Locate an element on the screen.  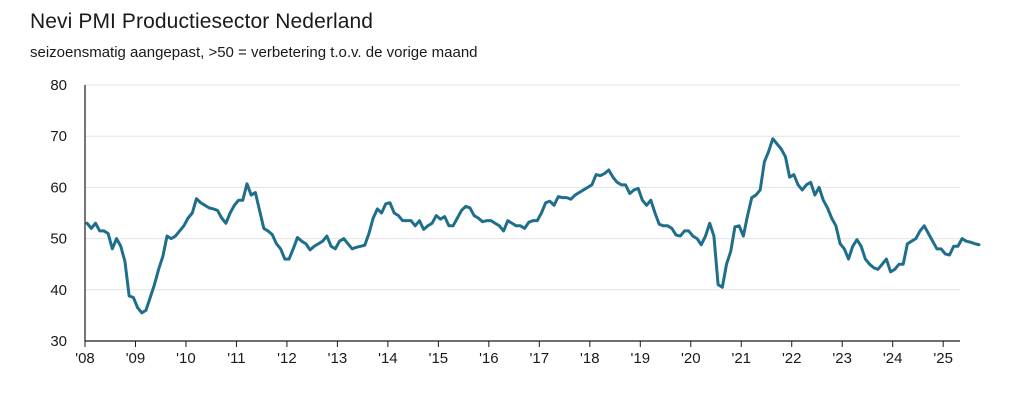
x-tick-label: '21 is located at coordinates (741, 358).